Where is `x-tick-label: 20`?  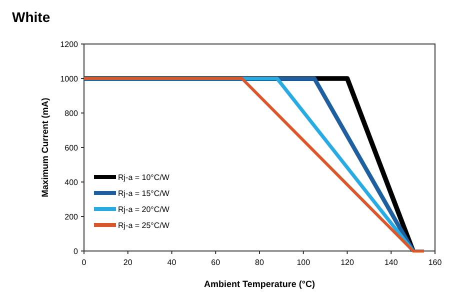 x-tick-label: 20 is located at coordinates (128, 262).